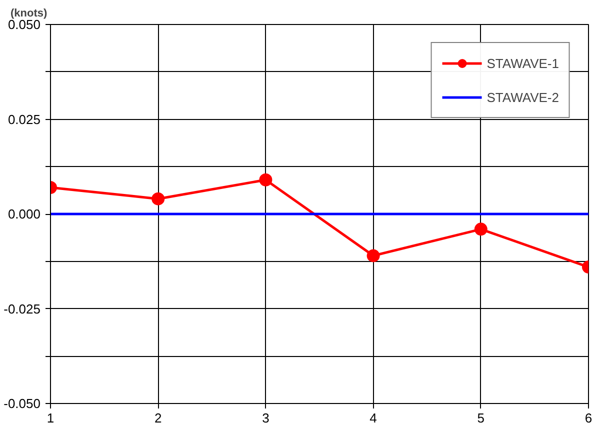 The image size is (600, 425). Describe the element at coordinates (481, 417) in the screenshot. I see `x-tick-label: 5` at that location.